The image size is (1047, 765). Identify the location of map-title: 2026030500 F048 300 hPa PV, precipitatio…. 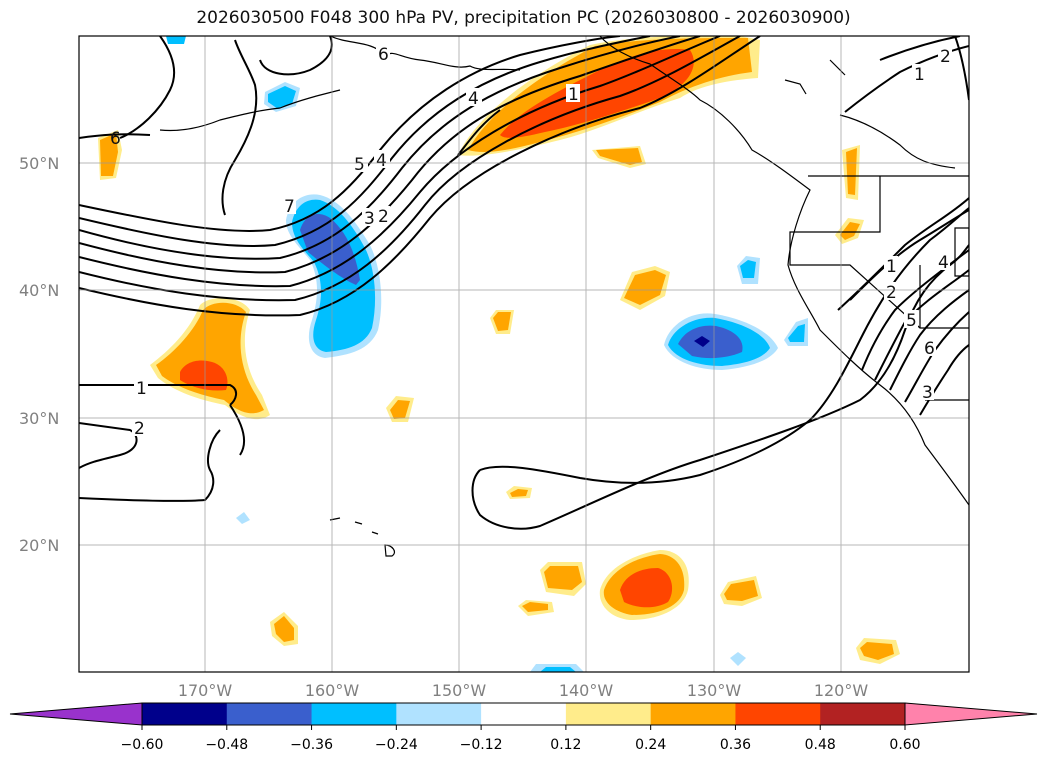
(523, 18).